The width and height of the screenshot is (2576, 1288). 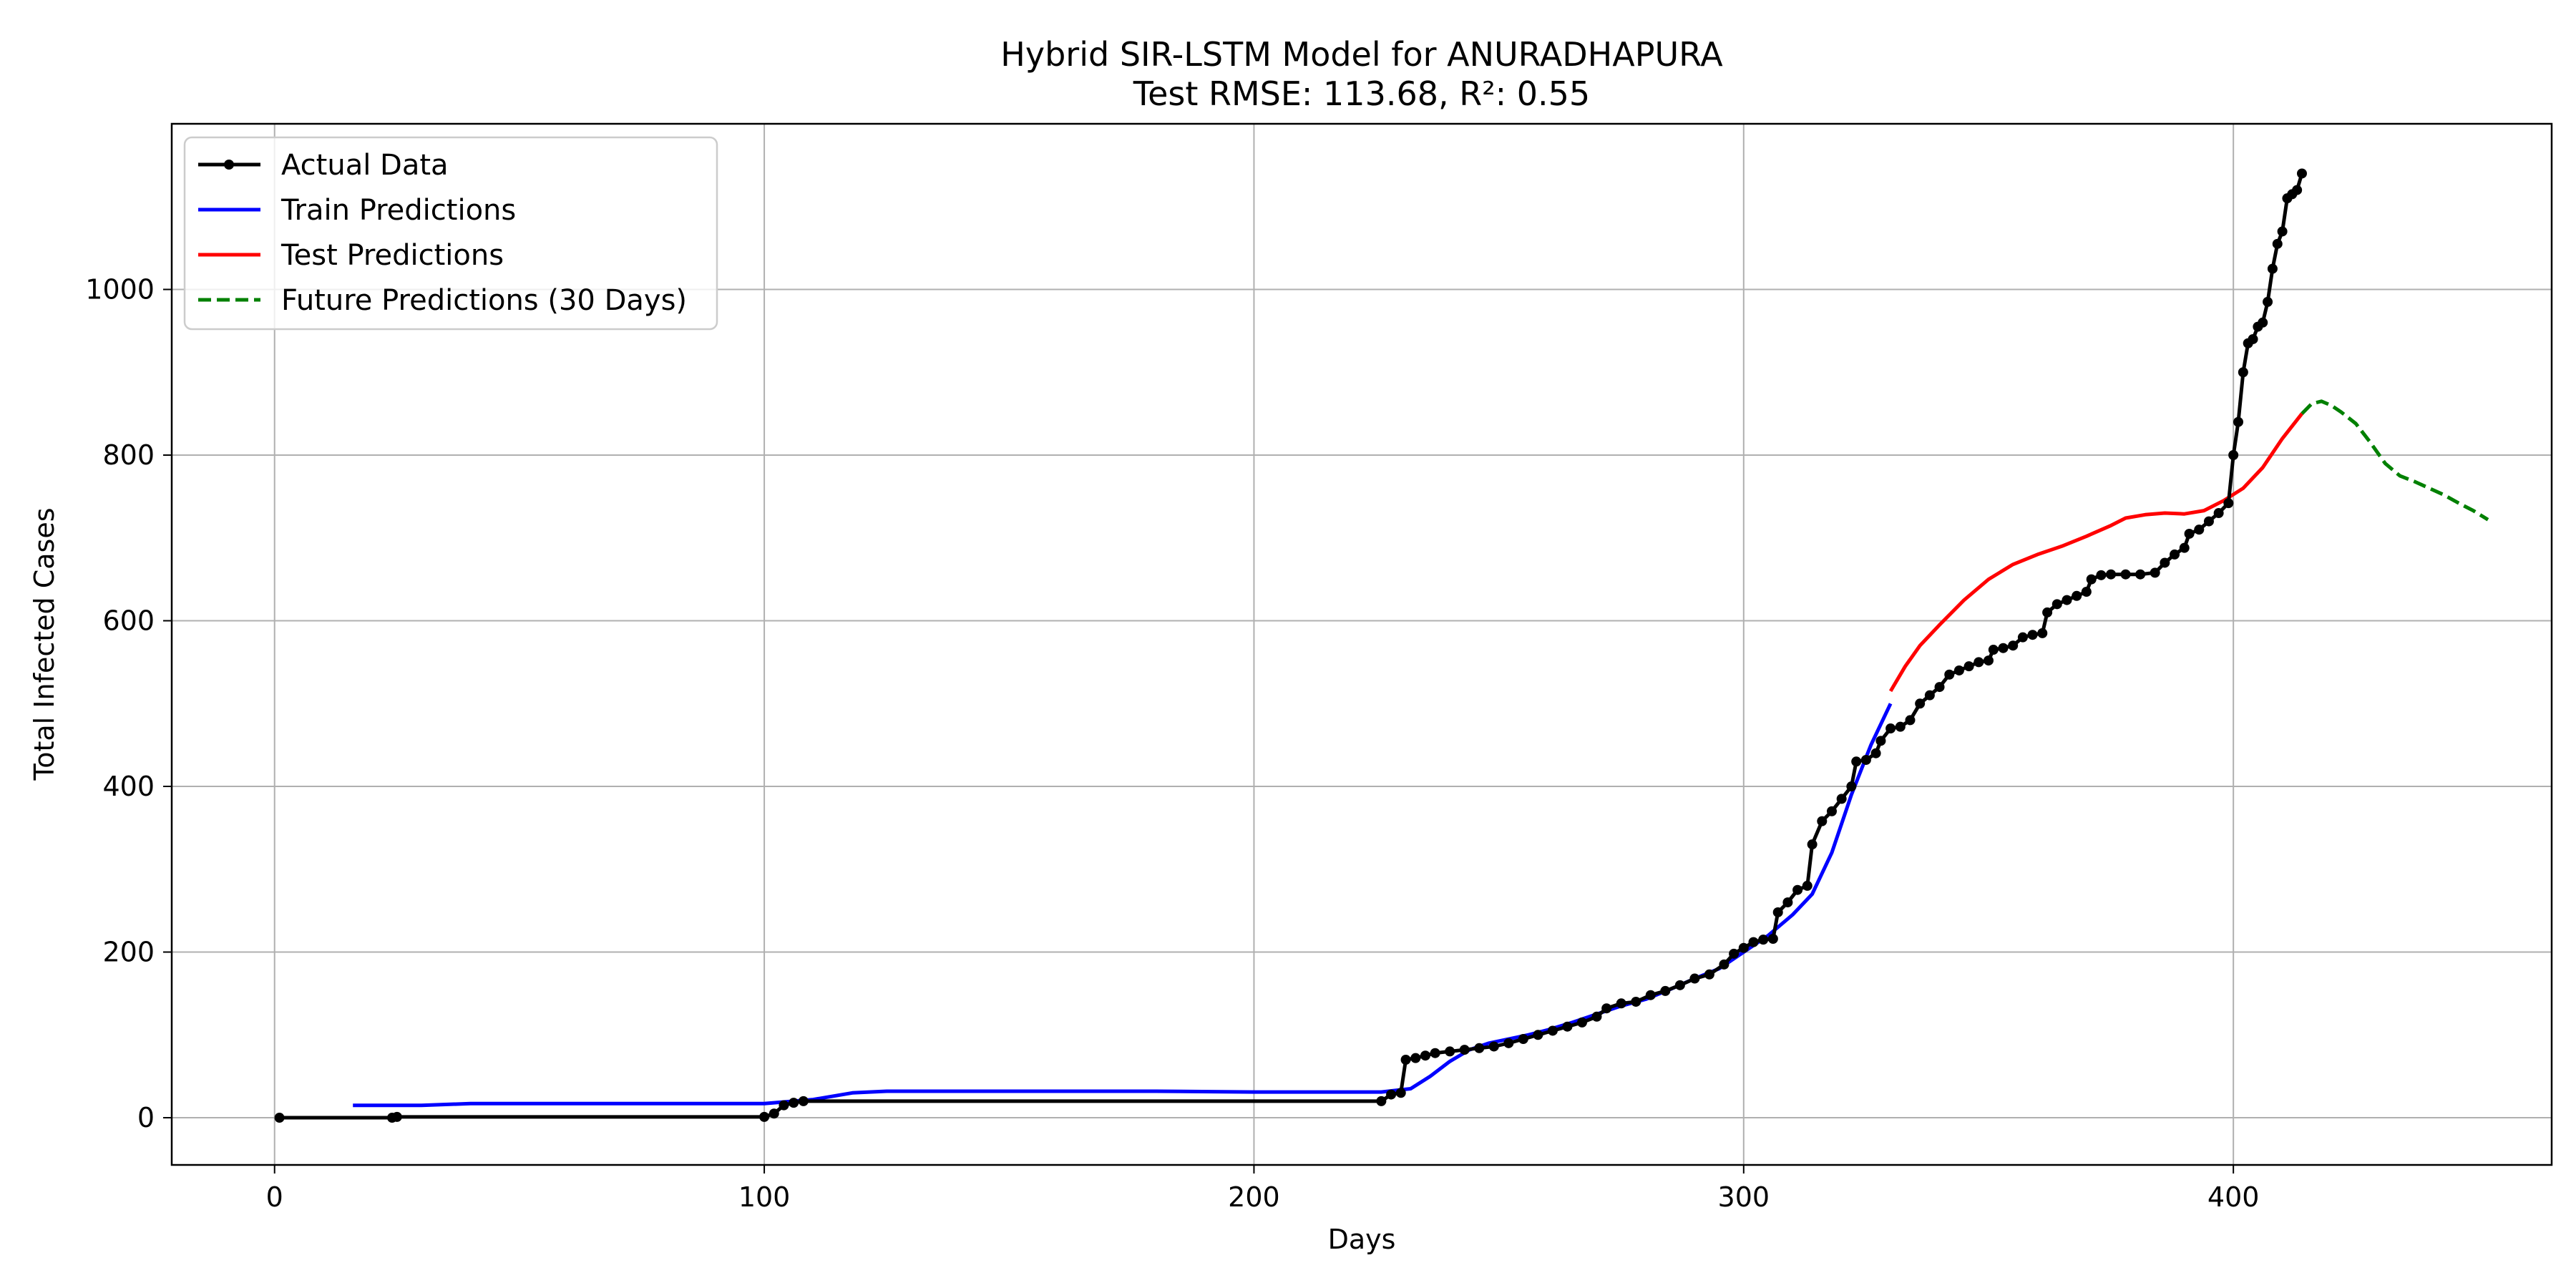 What do you see at coordinates (365, 165) in the screenshot?
I see `legend-label-actual-data: Actual Data` at bounding box center [365, 165].